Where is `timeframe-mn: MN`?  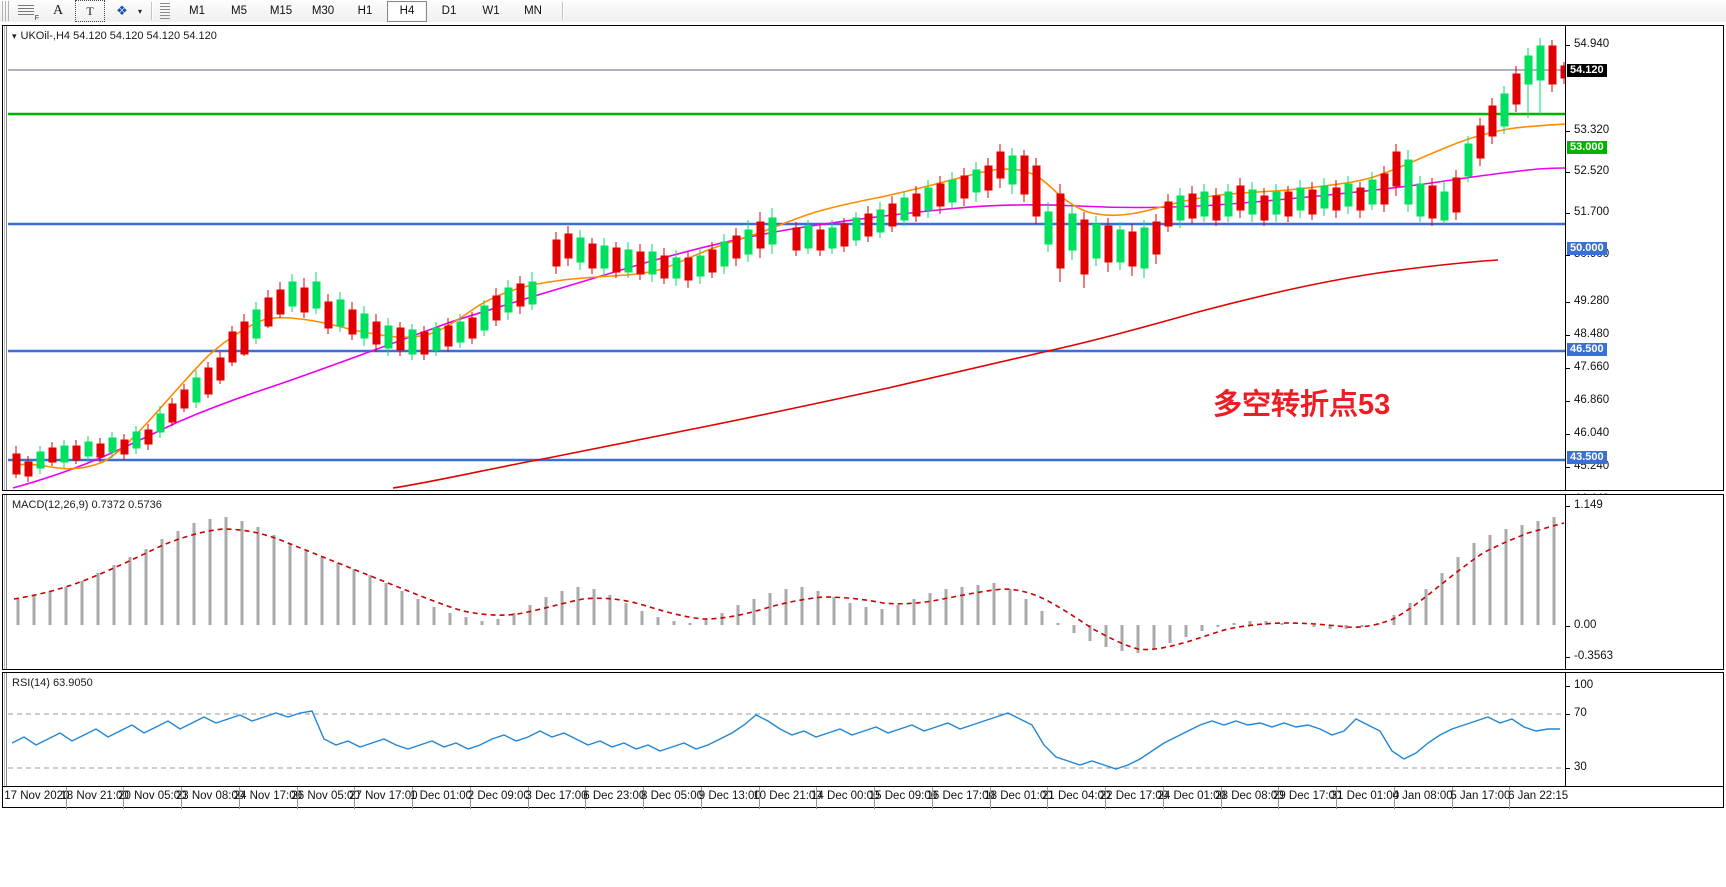 timeframe-mn: MN is located at coordinates (533, 11).